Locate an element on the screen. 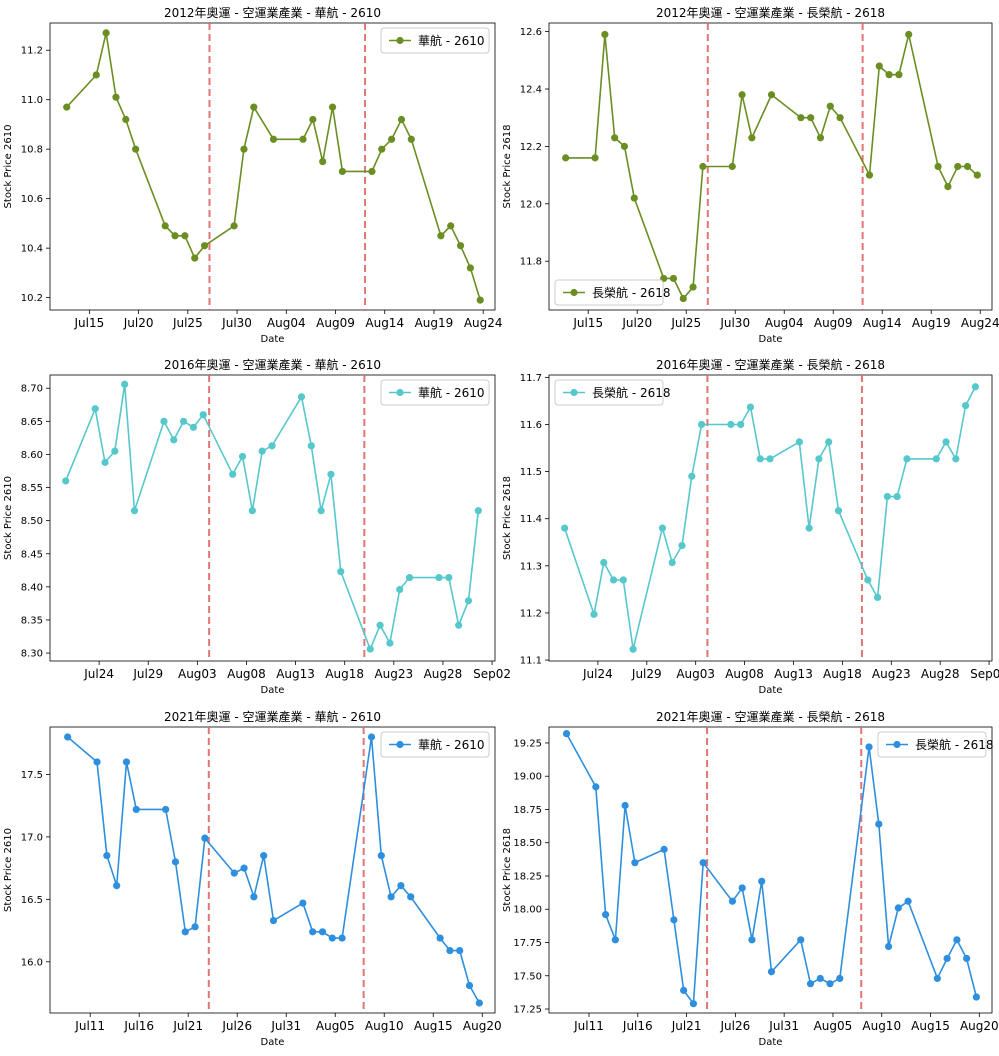 This screenshot has height=1056, width=999. series-line is located at coordinates (771, 869).